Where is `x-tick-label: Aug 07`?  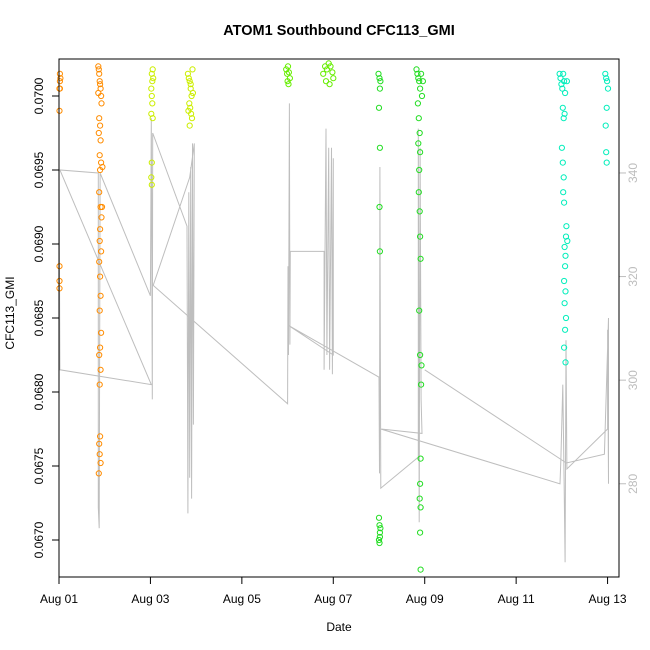
x-tick-label: Aug 07 is located at coordinates (333, 599).